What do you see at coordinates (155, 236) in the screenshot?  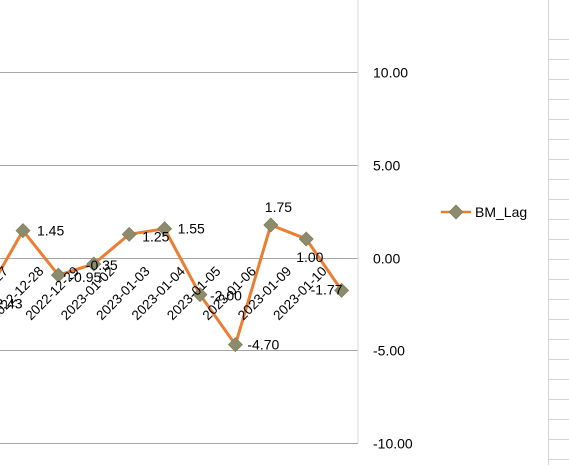 I see `data-label: 1.25` at bounding box center [155, 236].